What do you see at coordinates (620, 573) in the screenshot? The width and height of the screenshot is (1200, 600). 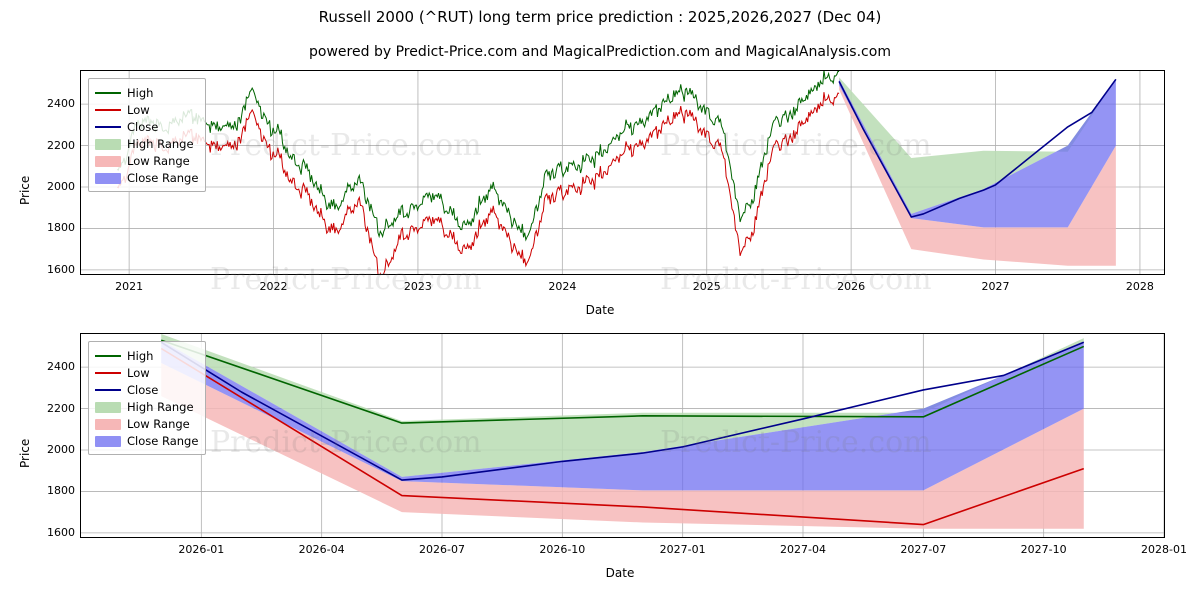 I see `x-axis-label-bottom: Date` at bounding box center [620, 573].